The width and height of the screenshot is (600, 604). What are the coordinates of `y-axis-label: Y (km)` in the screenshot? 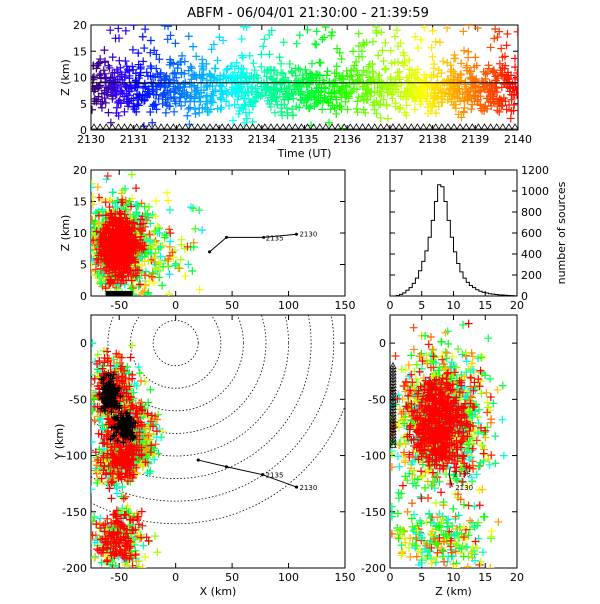 It's located at (59, 442).